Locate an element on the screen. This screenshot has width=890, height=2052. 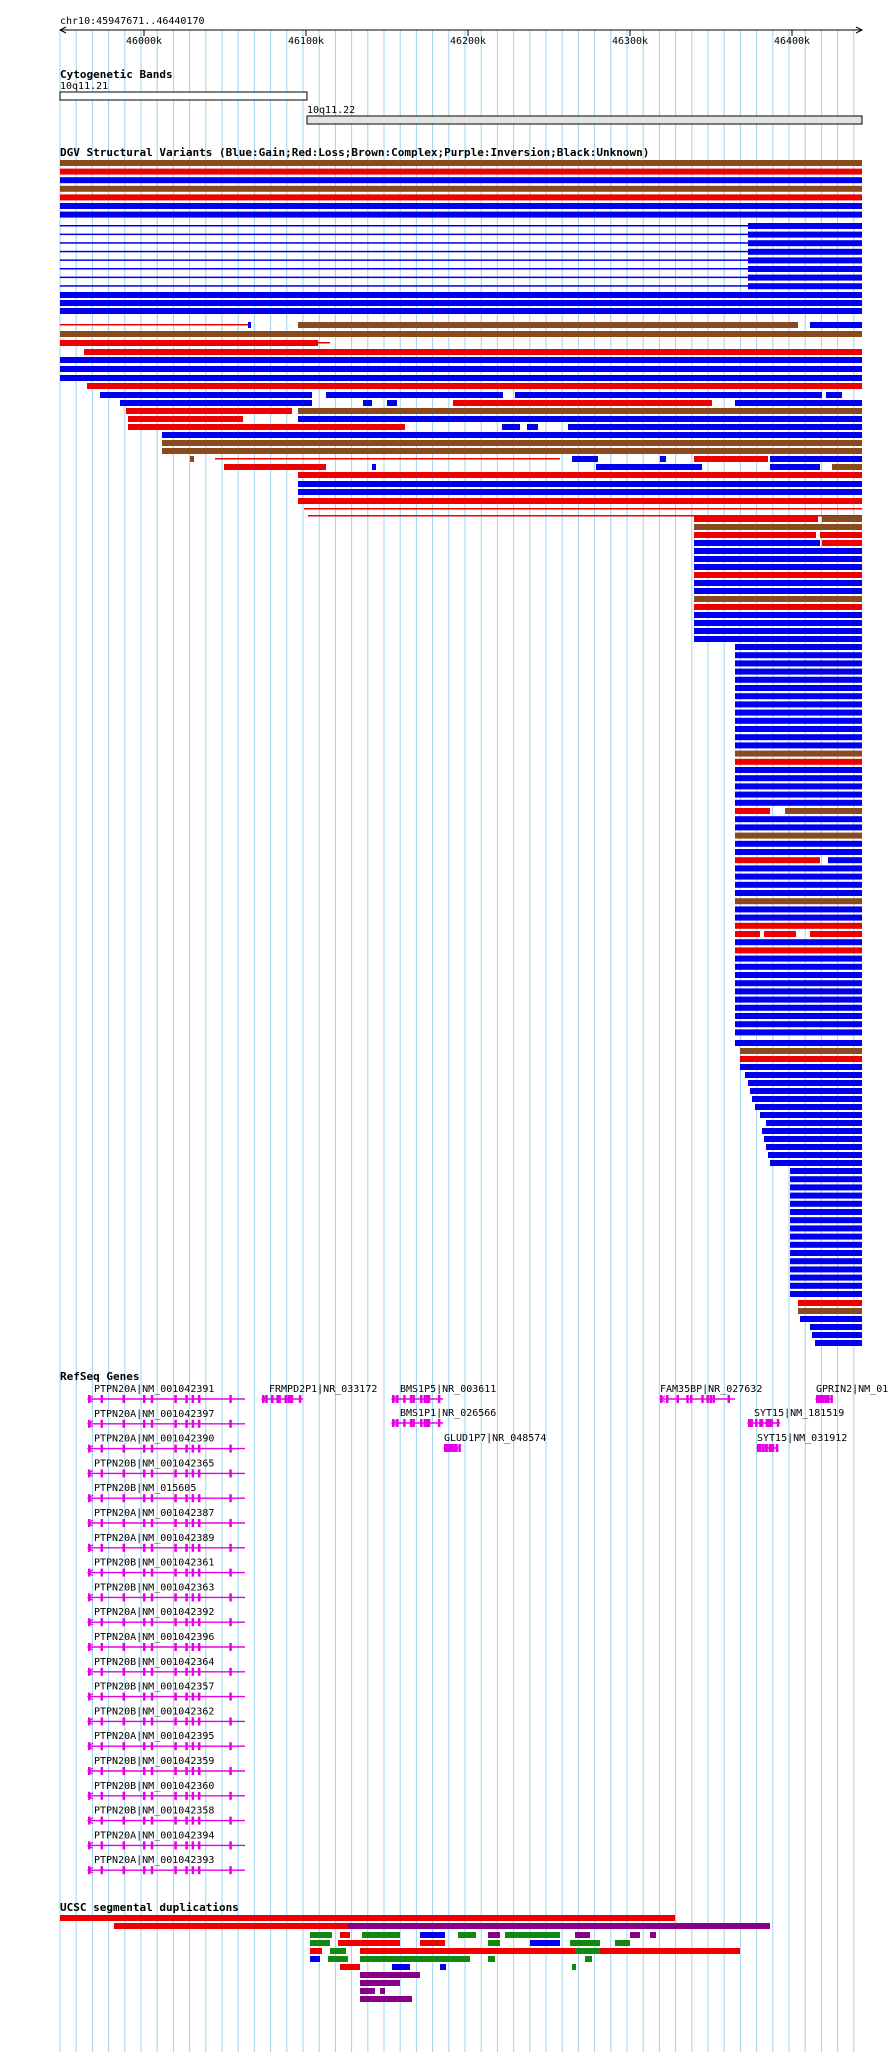
segdup-feature-green is located at coordinates (588, 1959).